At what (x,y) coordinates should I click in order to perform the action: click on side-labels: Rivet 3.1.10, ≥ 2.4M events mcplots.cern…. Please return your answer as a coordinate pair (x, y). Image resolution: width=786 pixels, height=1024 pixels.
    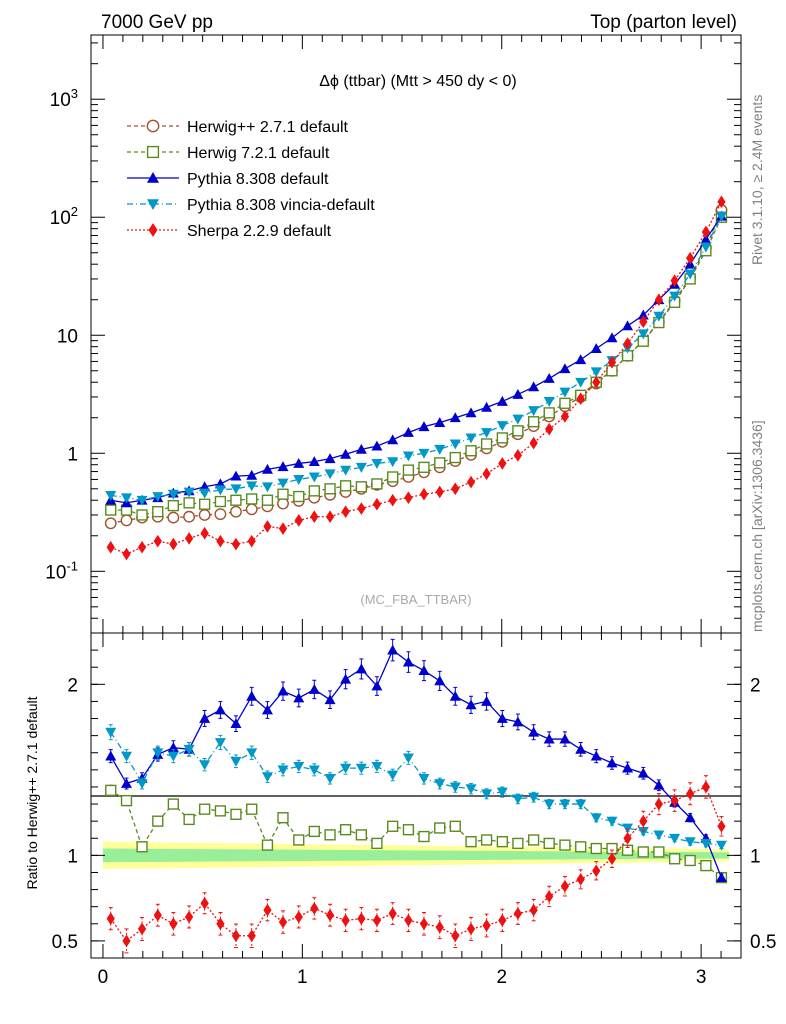
    Looking at the image, I should click on (757, 363).